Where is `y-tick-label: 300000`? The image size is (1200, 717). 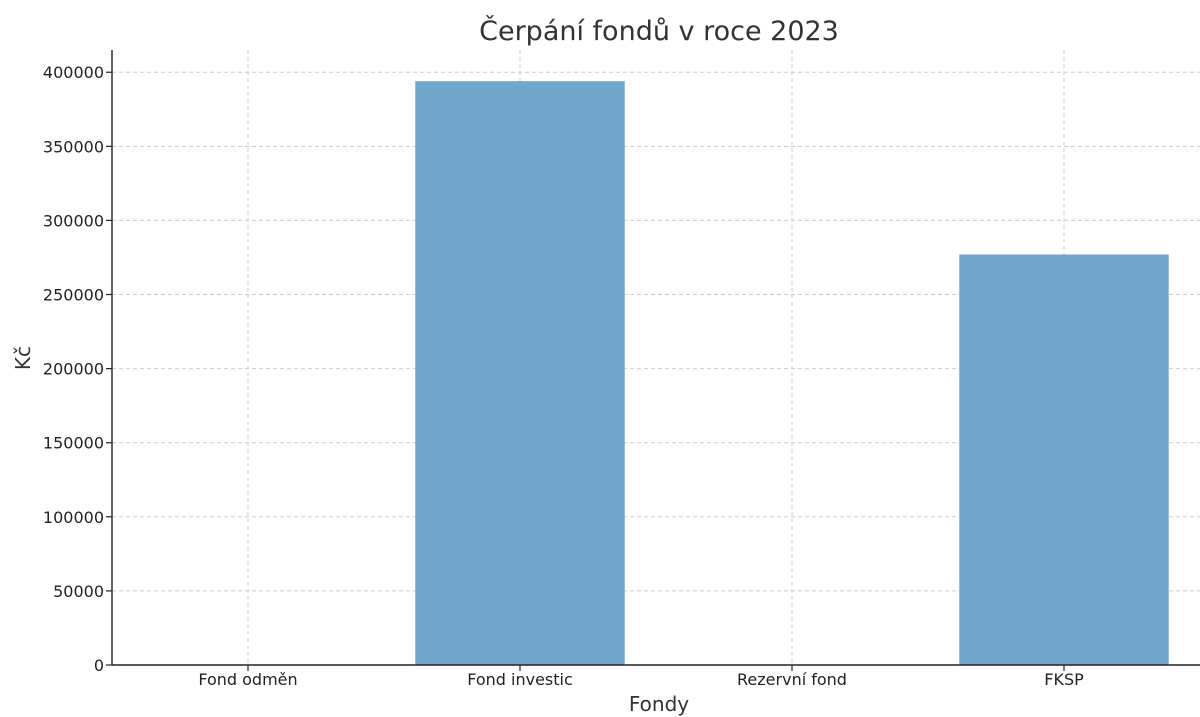
y-tick-label: 300000 is located at coordinates (73, 220).